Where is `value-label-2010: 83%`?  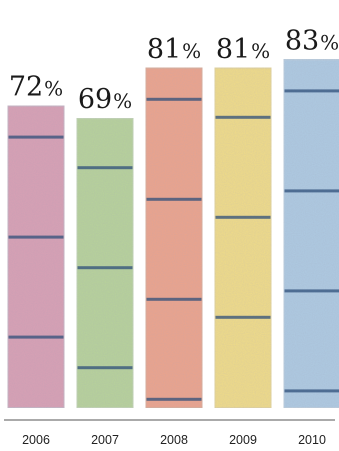
value-label-2010: 83% is located at coordinates (312, 40).